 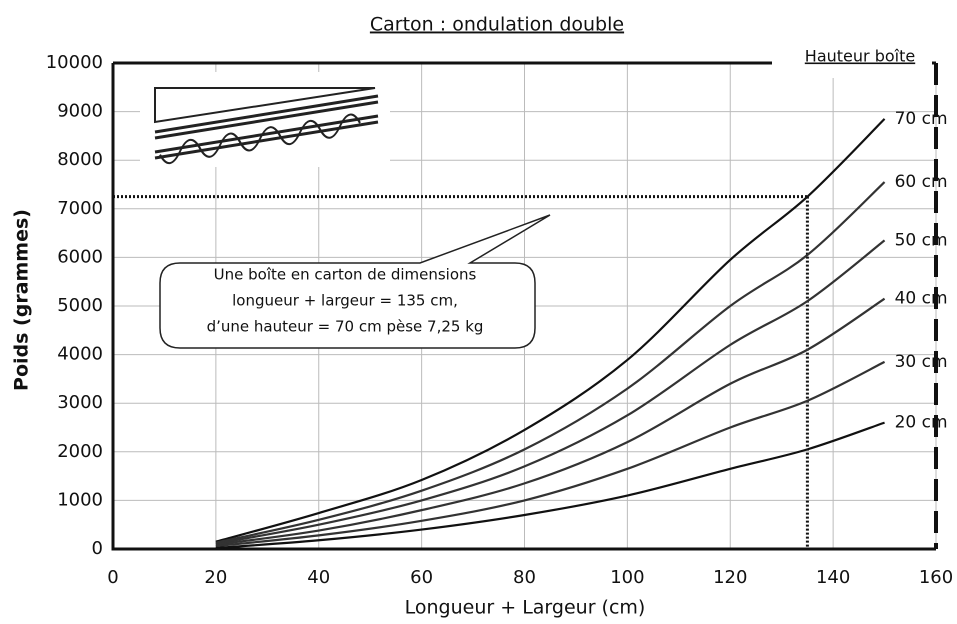 I want to click on y-tick-label: 6000, so click(x=80, y=256).